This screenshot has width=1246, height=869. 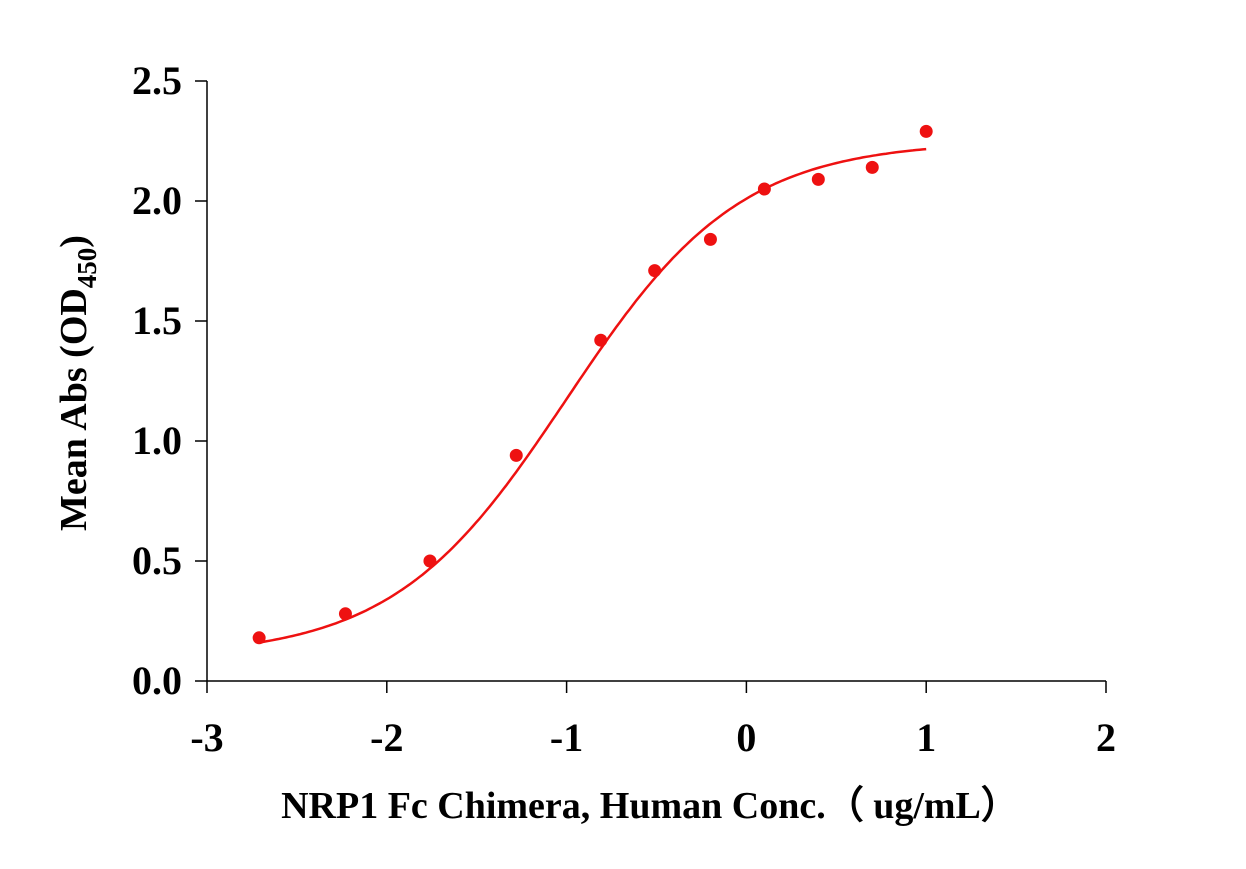 What do you see at coordinates (157, 680) in the screenshot?
I see `y-tick-label: 0.0` at bounding box center [157, 680].